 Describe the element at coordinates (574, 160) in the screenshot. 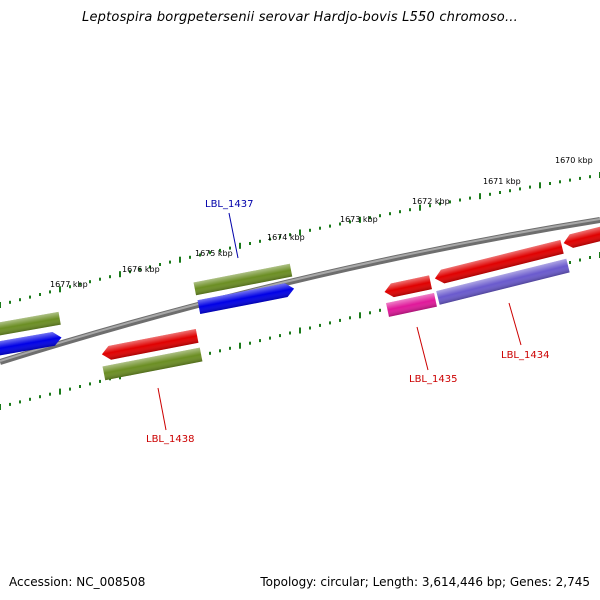

I see `tick-label: 1670 kbp` at that location.